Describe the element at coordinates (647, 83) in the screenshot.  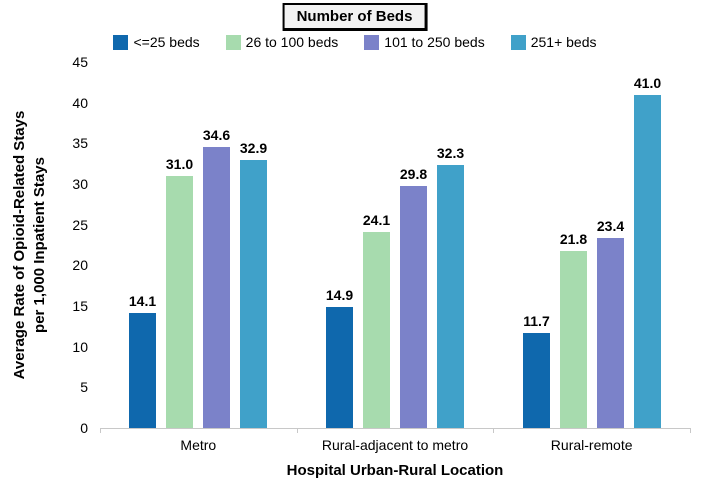
I see `bar-value-label: 41.0` at that location.